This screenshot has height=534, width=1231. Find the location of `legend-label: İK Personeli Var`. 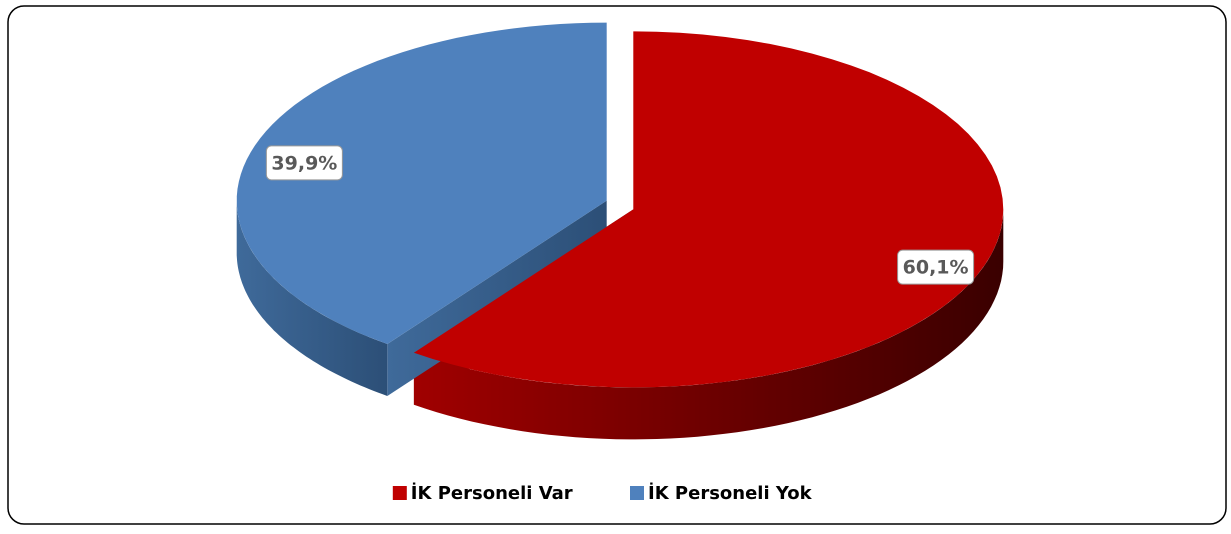

legend-label: İK Personeli Var is located at coordinates (492, 493).